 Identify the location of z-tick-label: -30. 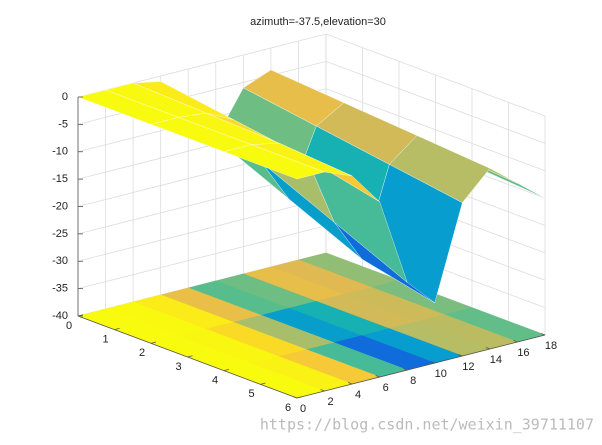
(60, 261).